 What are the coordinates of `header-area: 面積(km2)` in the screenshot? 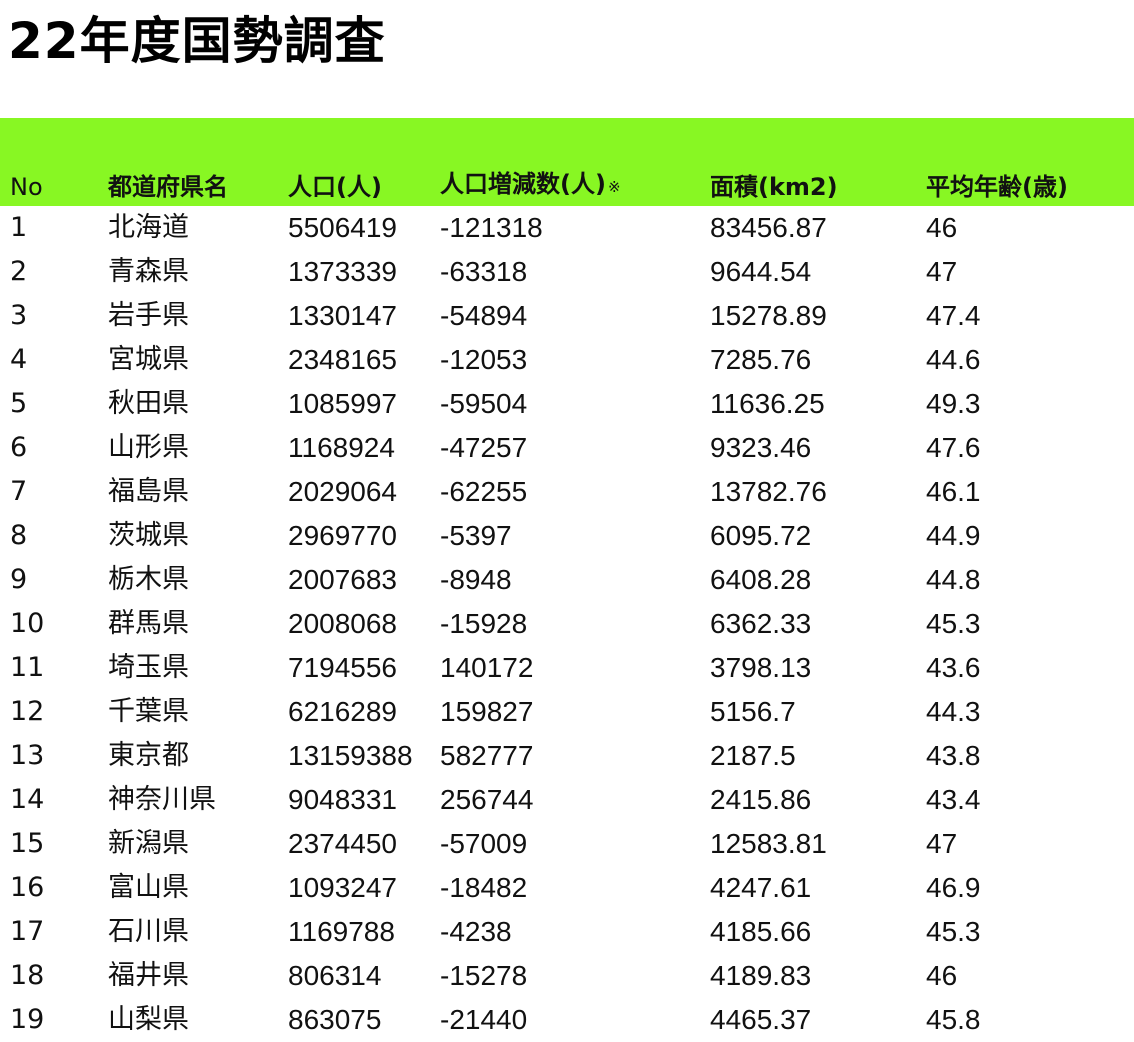 It's located at (774, 187).